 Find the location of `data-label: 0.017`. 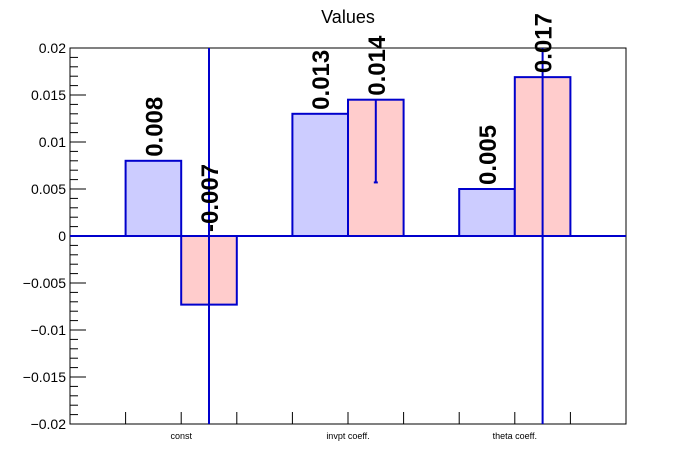

data-label: 0.017 is located at coordinates (544, 43).